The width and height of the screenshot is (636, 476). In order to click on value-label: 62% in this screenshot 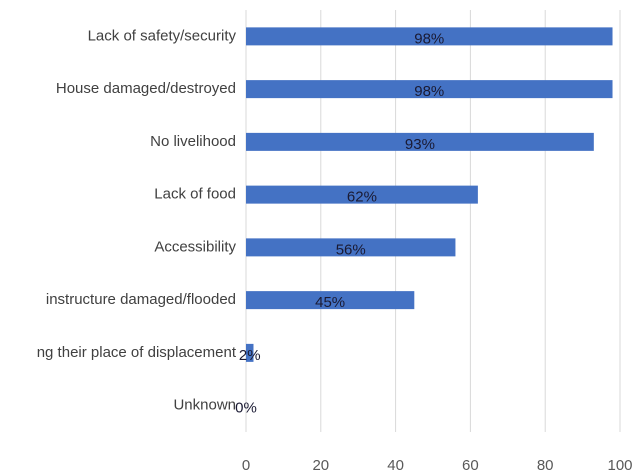, I will do `click(362, 197)`.